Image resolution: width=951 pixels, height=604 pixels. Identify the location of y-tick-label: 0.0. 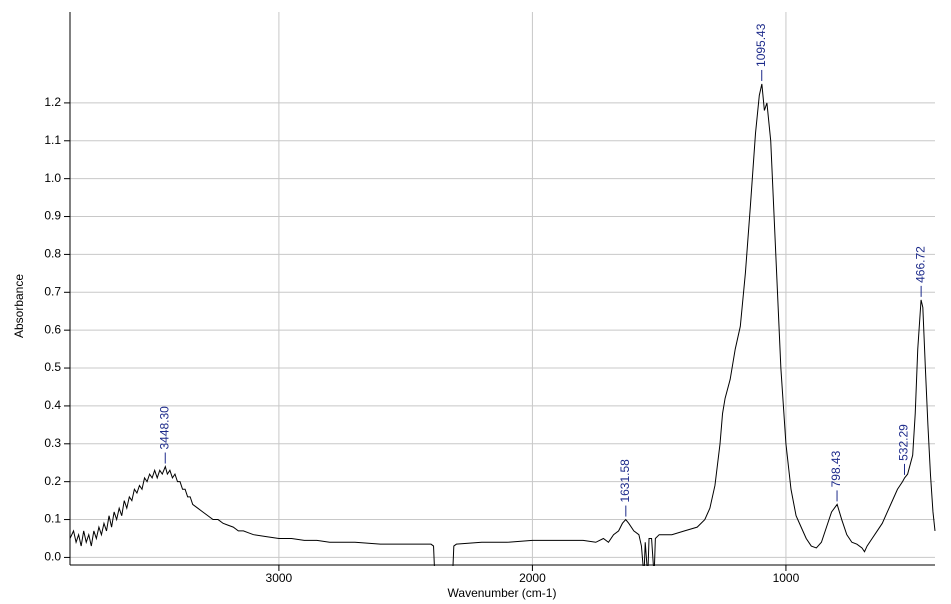
(52, 557).